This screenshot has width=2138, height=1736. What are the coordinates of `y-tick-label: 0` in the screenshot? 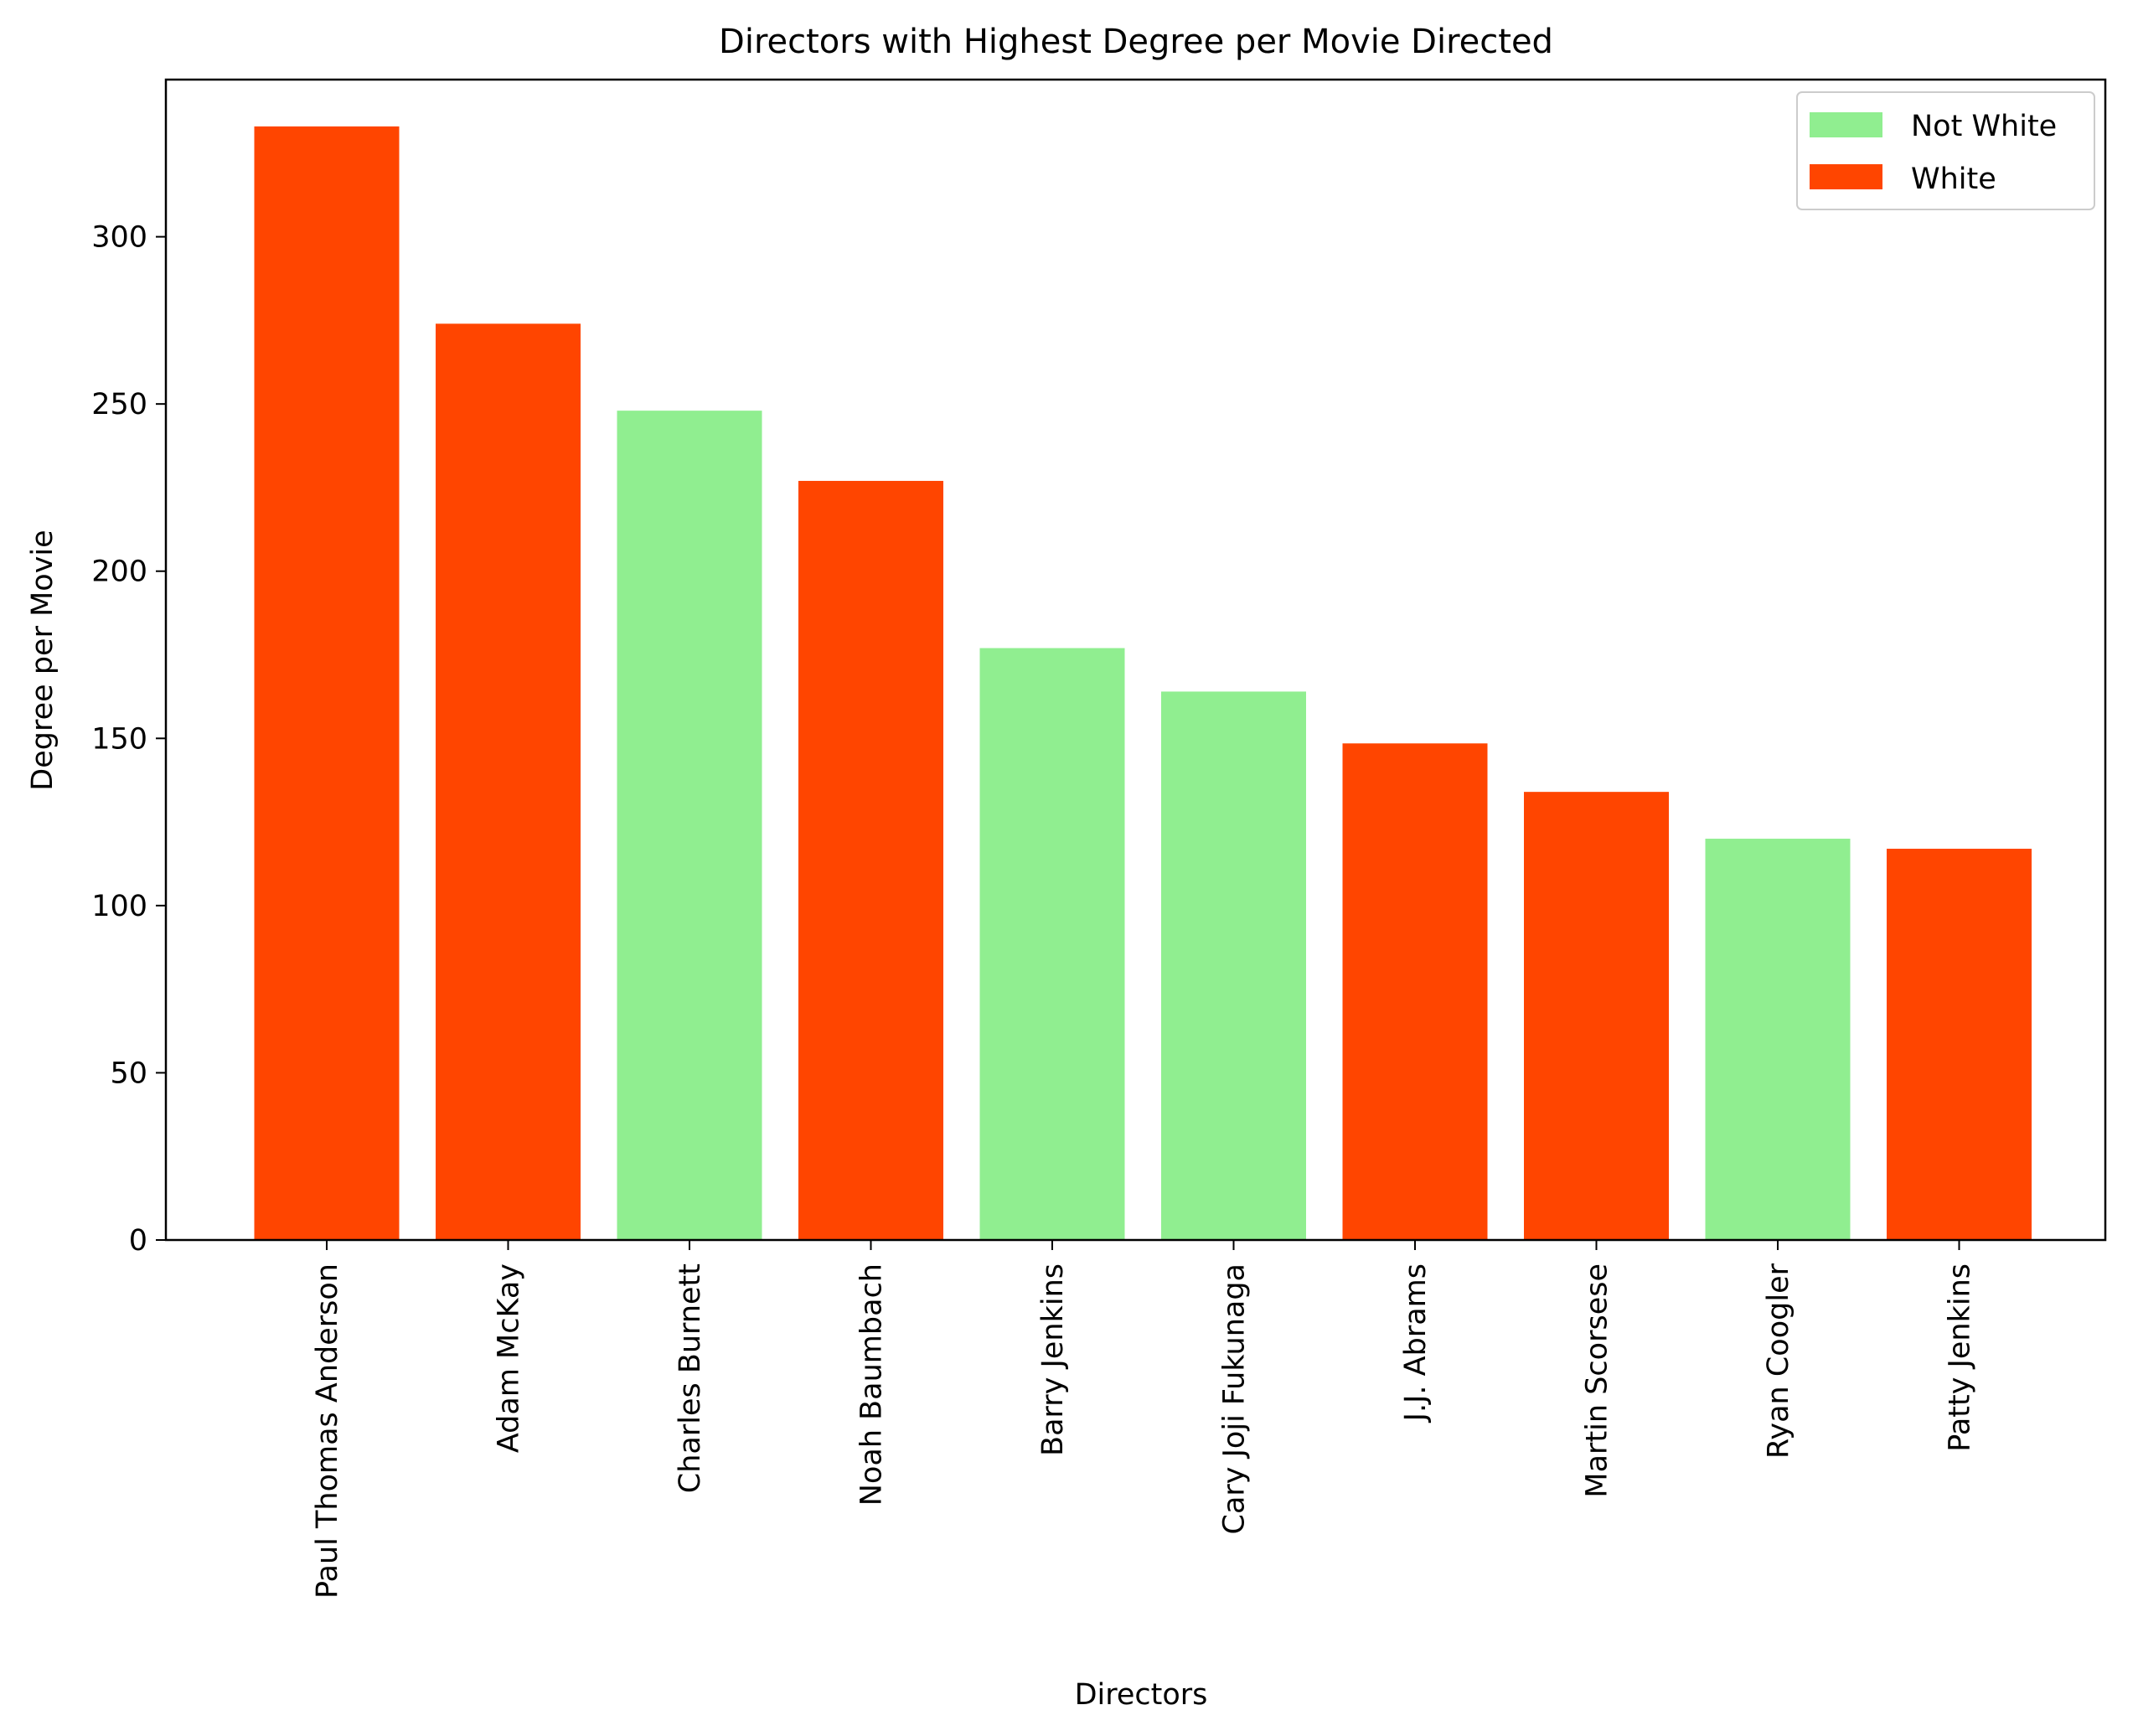 It's located at (138, 1241).